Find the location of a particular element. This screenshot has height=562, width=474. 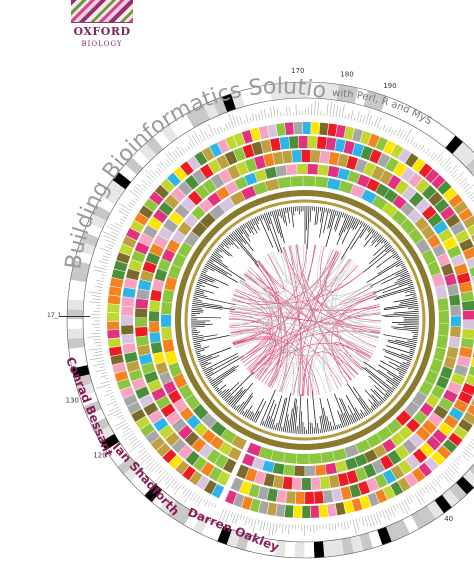

link-curve is located at coordinates (268, 329).